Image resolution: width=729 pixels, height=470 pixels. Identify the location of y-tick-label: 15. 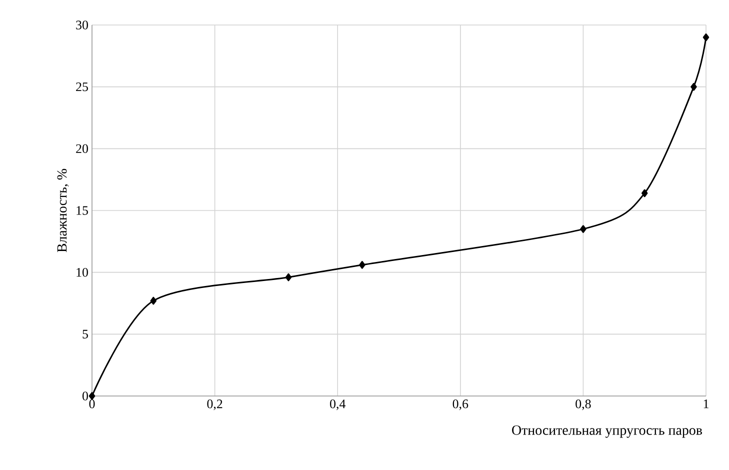
(82, 210).